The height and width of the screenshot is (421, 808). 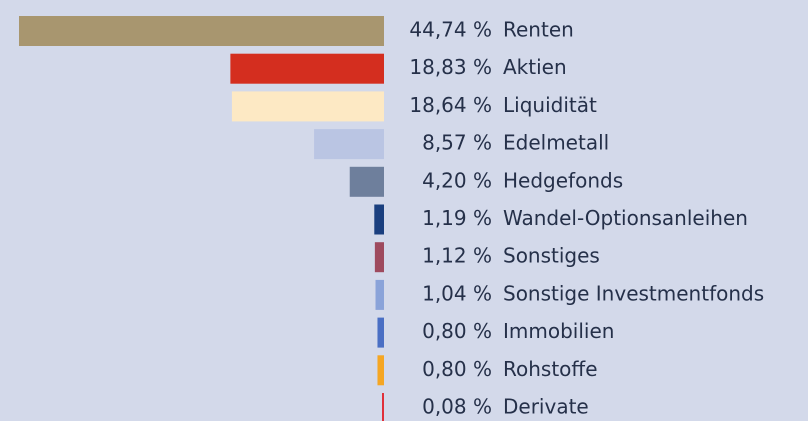 I want to click on category-label: Liquidität, so click(x=550, y=105).